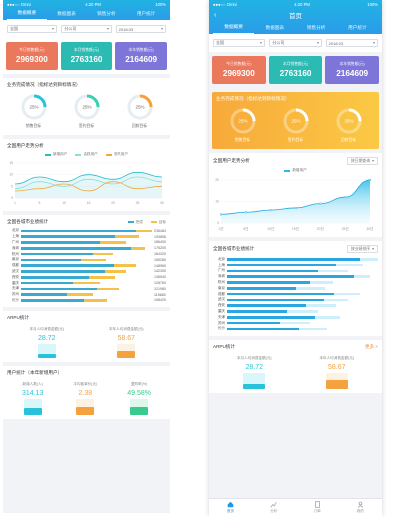 This screenshot has height=516, width=400. What do you see at coordinates (317, 504) in the screenshot?
I see `document-icon` at bounding box center [317, 504].